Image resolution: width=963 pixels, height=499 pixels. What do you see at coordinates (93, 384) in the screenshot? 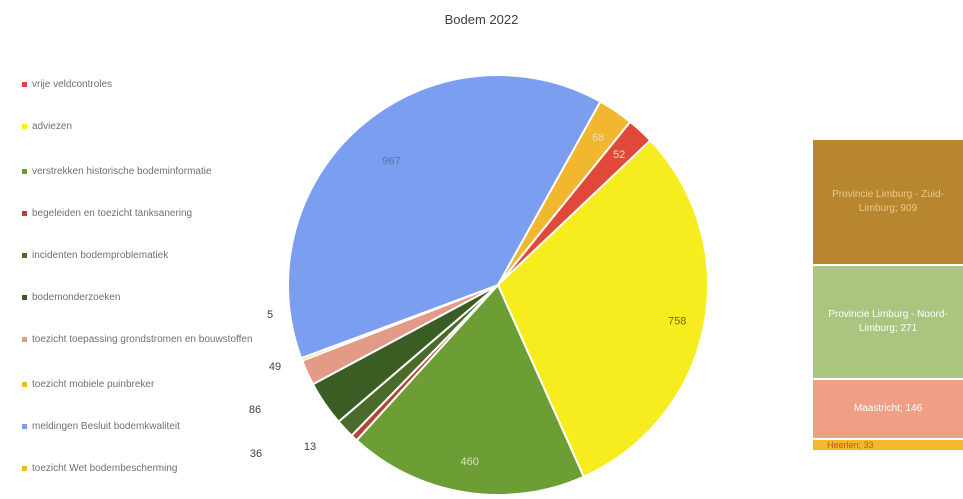
I see `legend-label: toezicht mobiele puinbreker` at bounding box center [93, 384].